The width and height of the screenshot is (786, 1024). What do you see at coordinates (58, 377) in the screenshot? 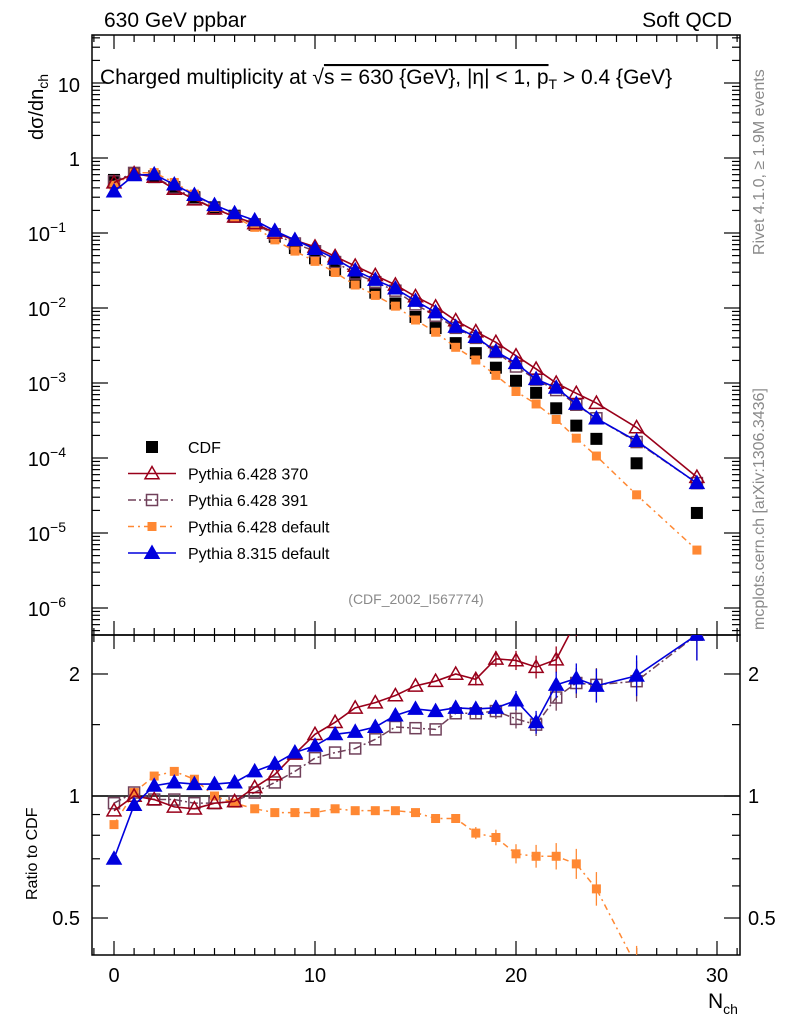
I see `ytick-exponent: −3` at bounding box center [58, 377].